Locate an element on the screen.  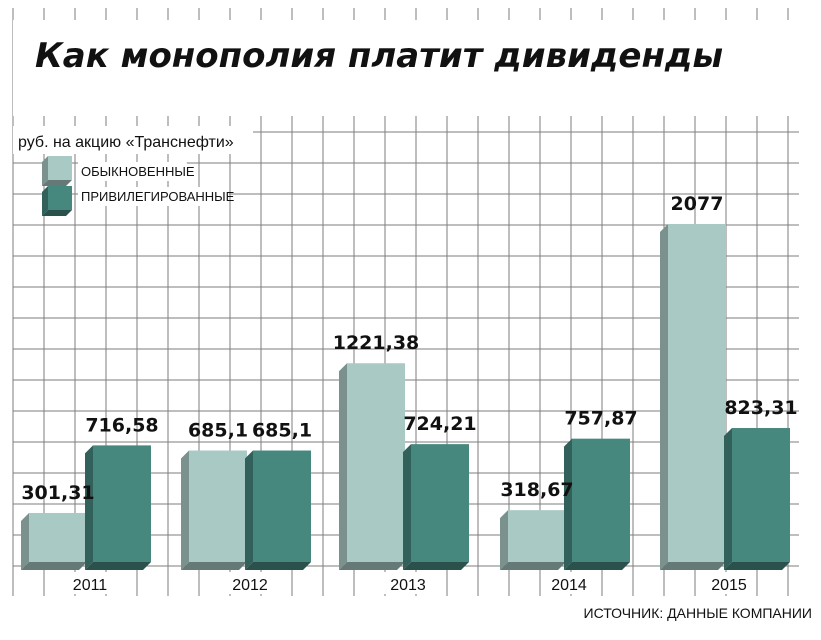
legend-item-preferred: ПРИВИЛЕГИРОВАННЫЕ is located at coordinates (138, 201).